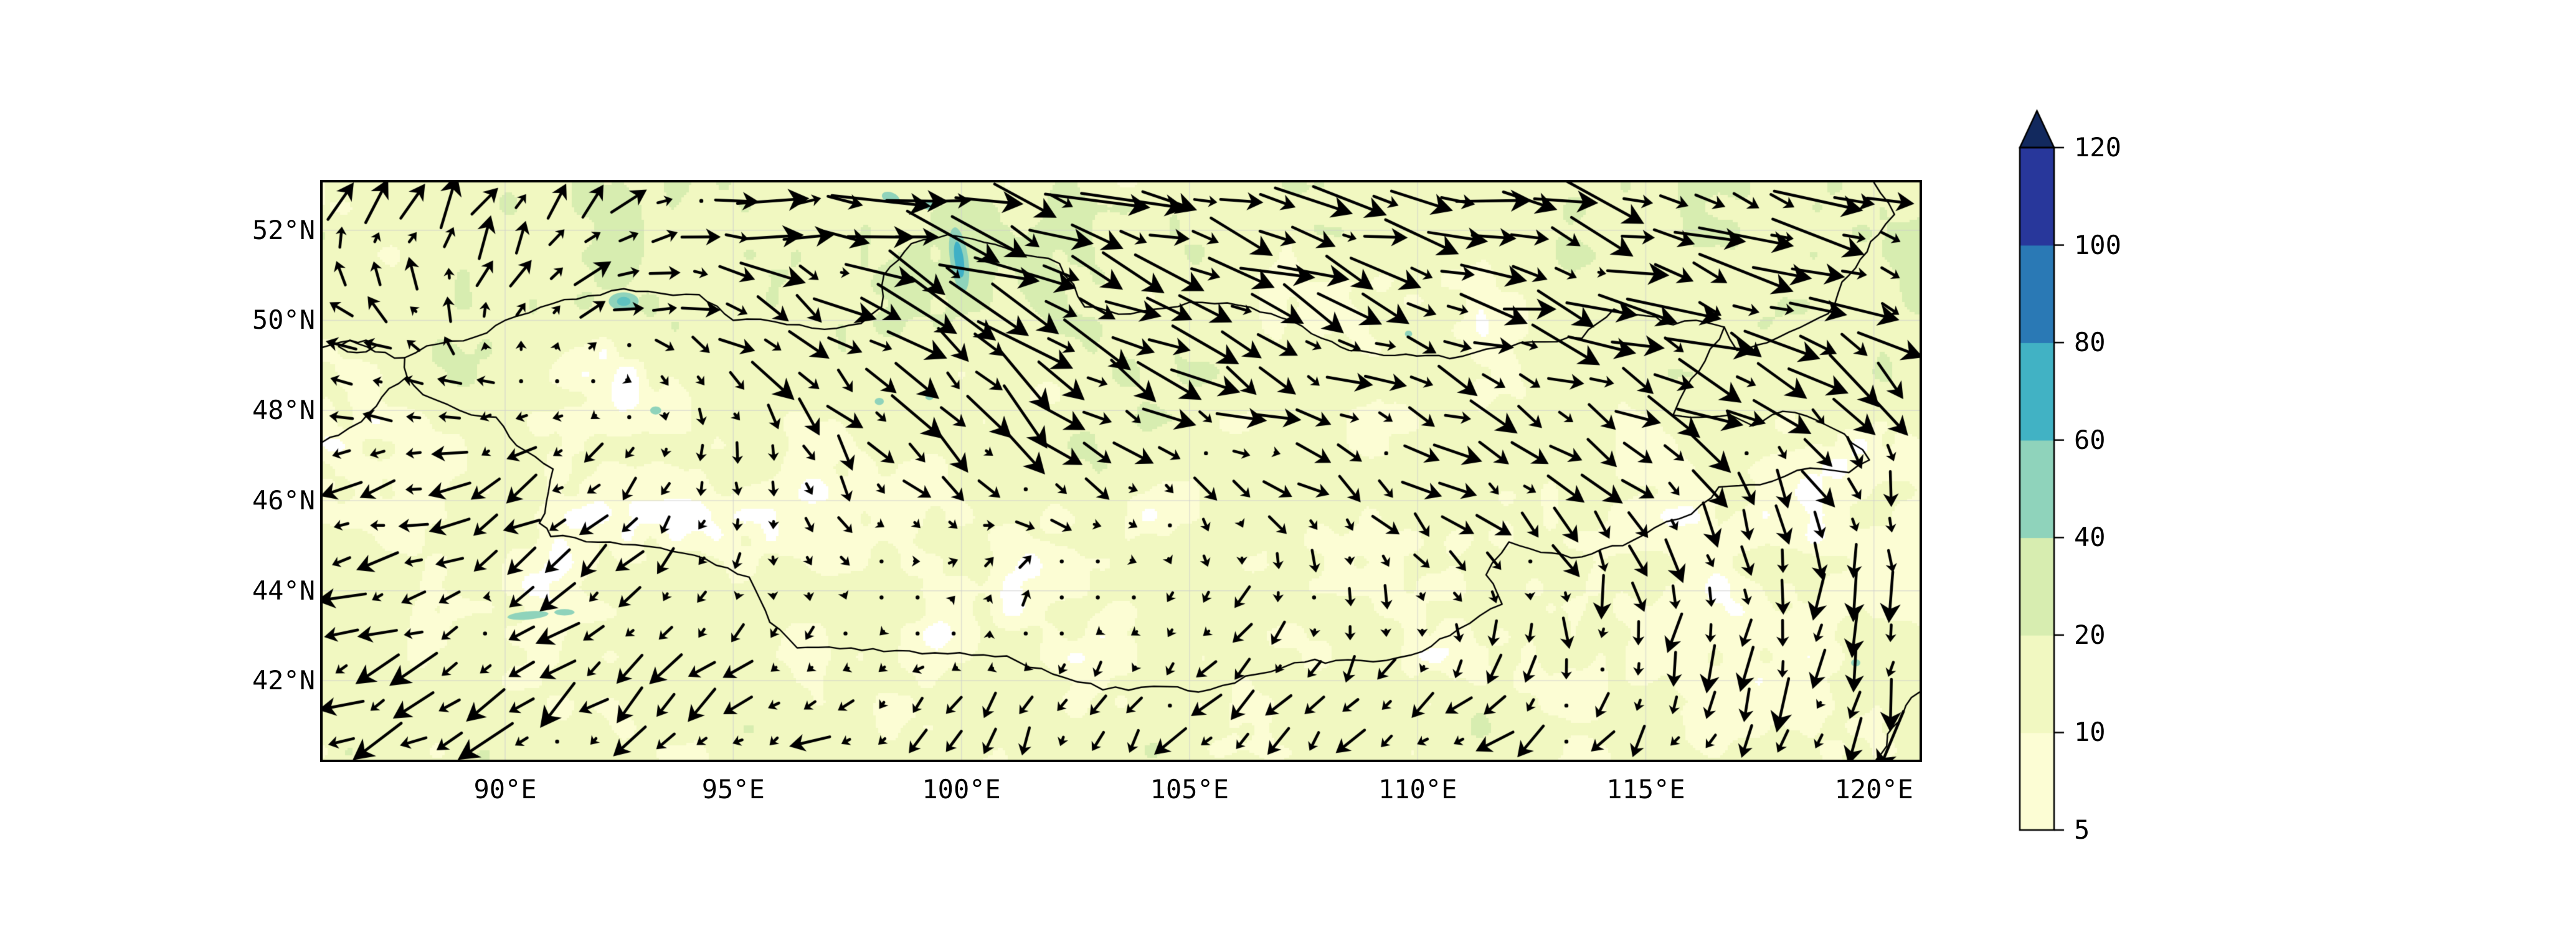 The height and width of the screenshot is (934, 2576). I want to click on colorbar-tick-label: 100, so click(2097, 244).